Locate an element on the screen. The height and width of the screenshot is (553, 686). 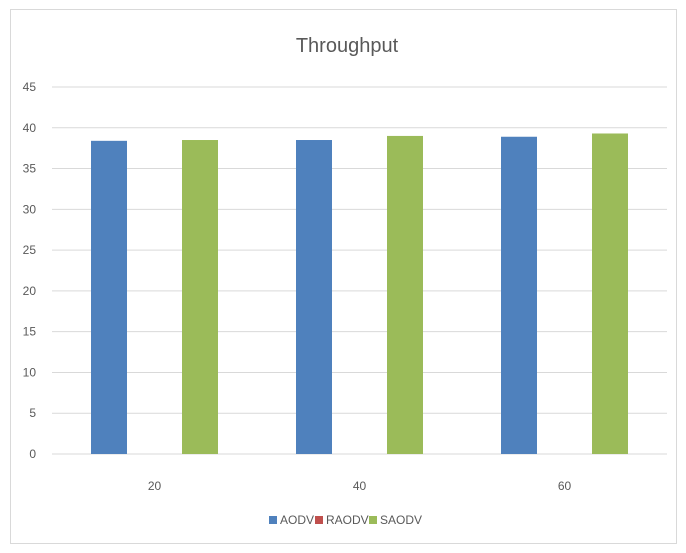
x-axis-ticks: 20 40 60 is located at coordinates (360, 486).